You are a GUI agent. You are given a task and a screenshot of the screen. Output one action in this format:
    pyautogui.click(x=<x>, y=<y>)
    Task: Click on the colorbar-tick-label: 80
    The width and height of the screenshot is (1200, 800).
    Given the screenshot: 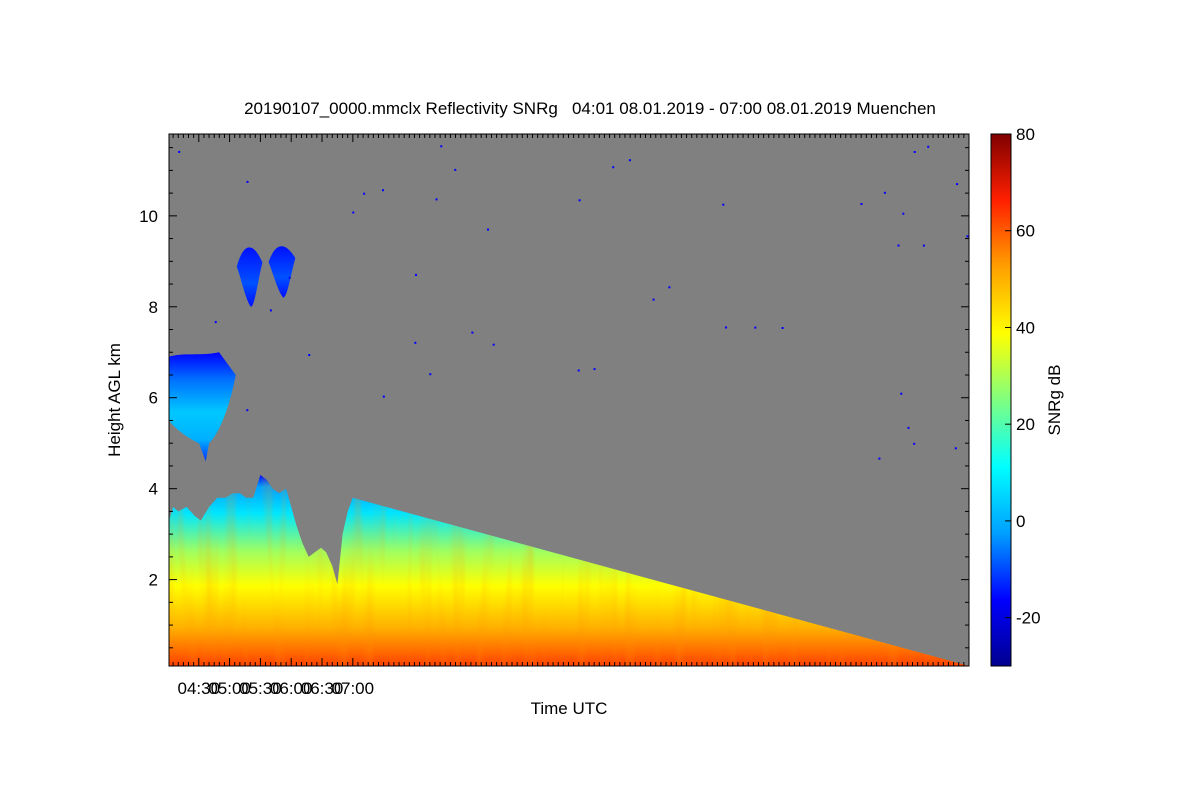 What is the action you would take?
    pyautogui.click(x=1025, y=134)
    